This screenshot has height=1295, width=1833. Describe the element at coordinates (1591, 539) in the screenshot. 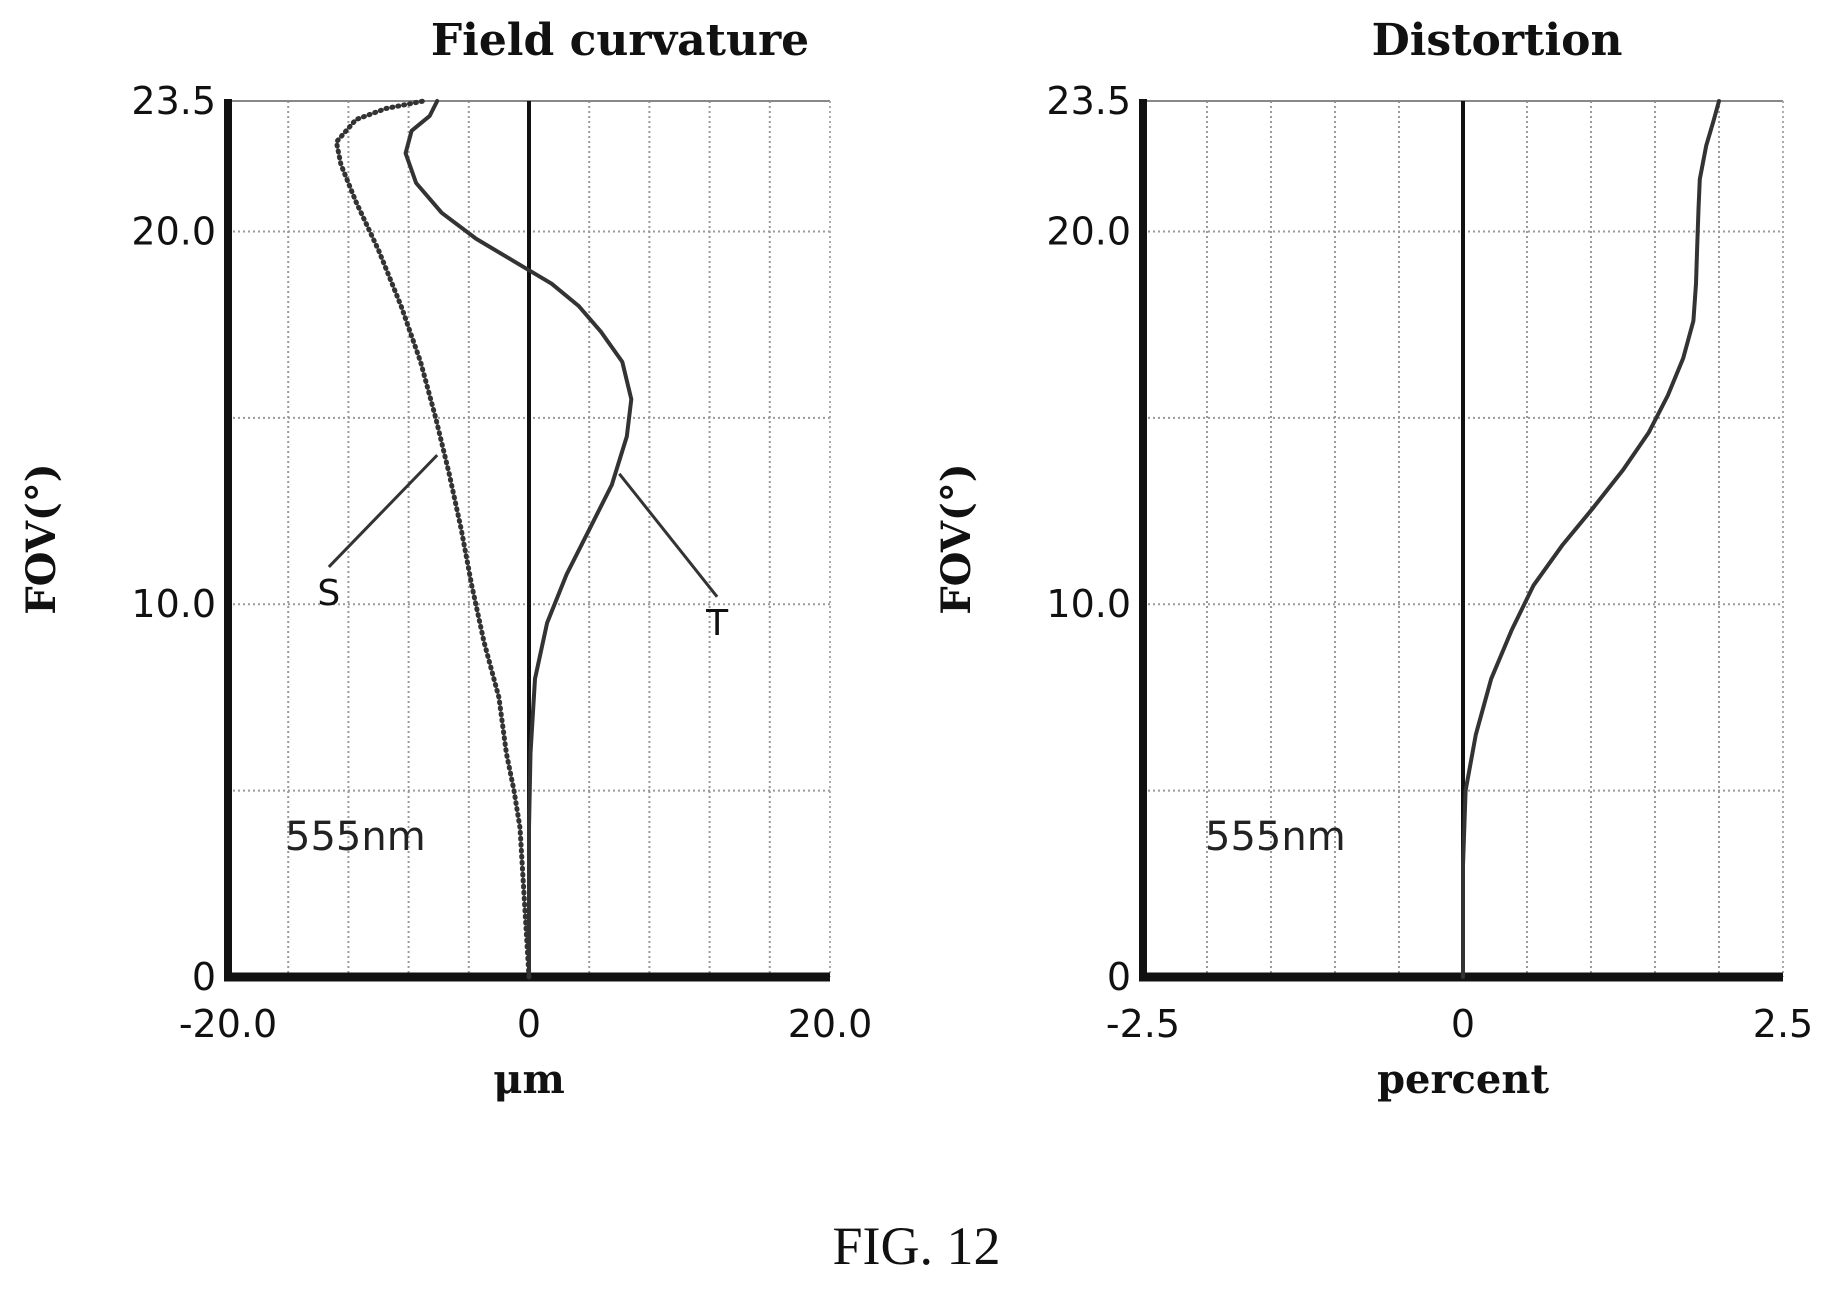

I see `series-line` at that location.